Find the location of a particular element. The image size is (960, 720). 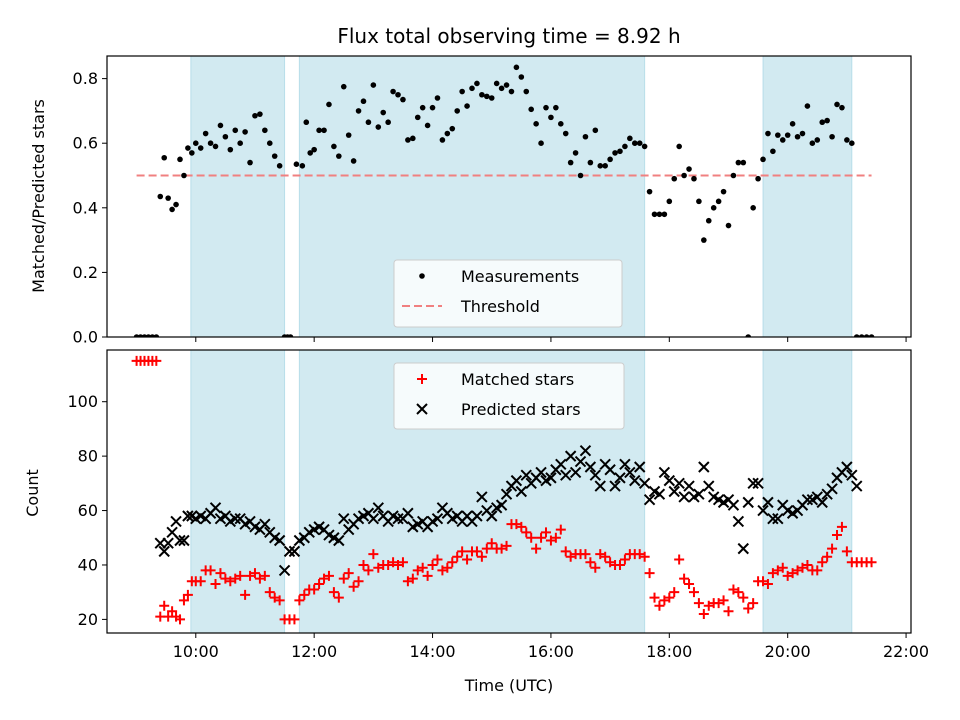

series-predicted-stars is located at coordinates (508, 510).